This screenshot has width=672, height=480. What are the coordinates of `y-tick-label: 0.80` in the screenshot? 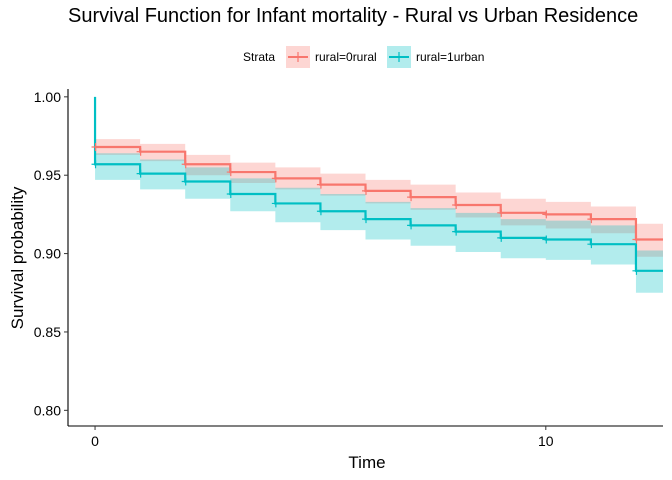 It's located at (47, 410).